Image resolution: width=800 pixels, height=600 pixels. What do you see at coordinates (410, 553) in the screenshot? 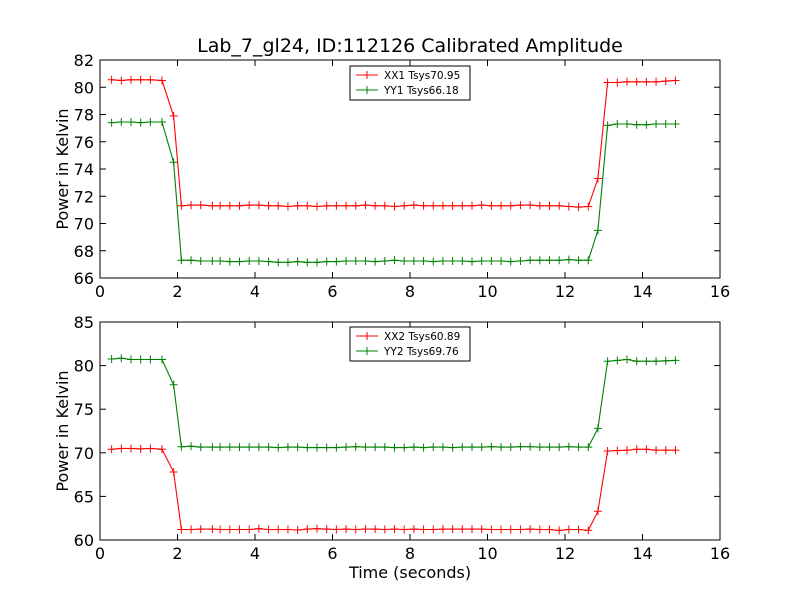
I see `x-tick-label: 8` at bounding box center [410, 553].